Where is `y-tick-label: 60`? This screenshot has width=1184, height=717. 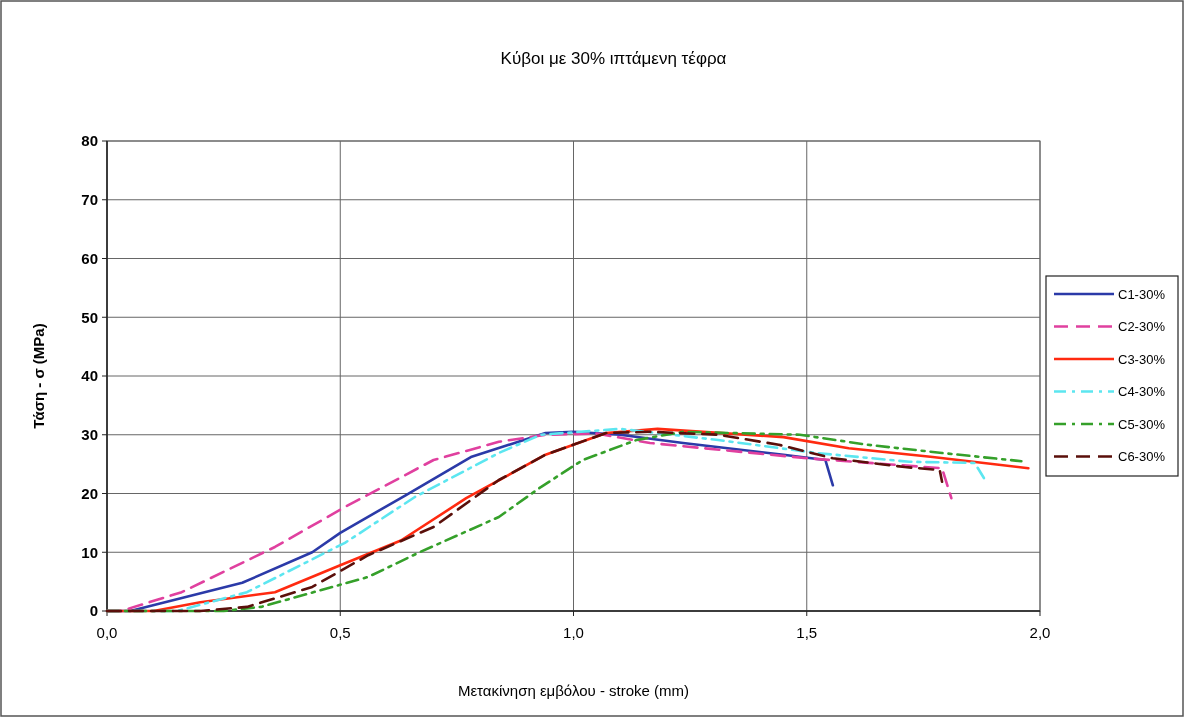 y-tick-label: 60 is located at coordinates (89, 258).